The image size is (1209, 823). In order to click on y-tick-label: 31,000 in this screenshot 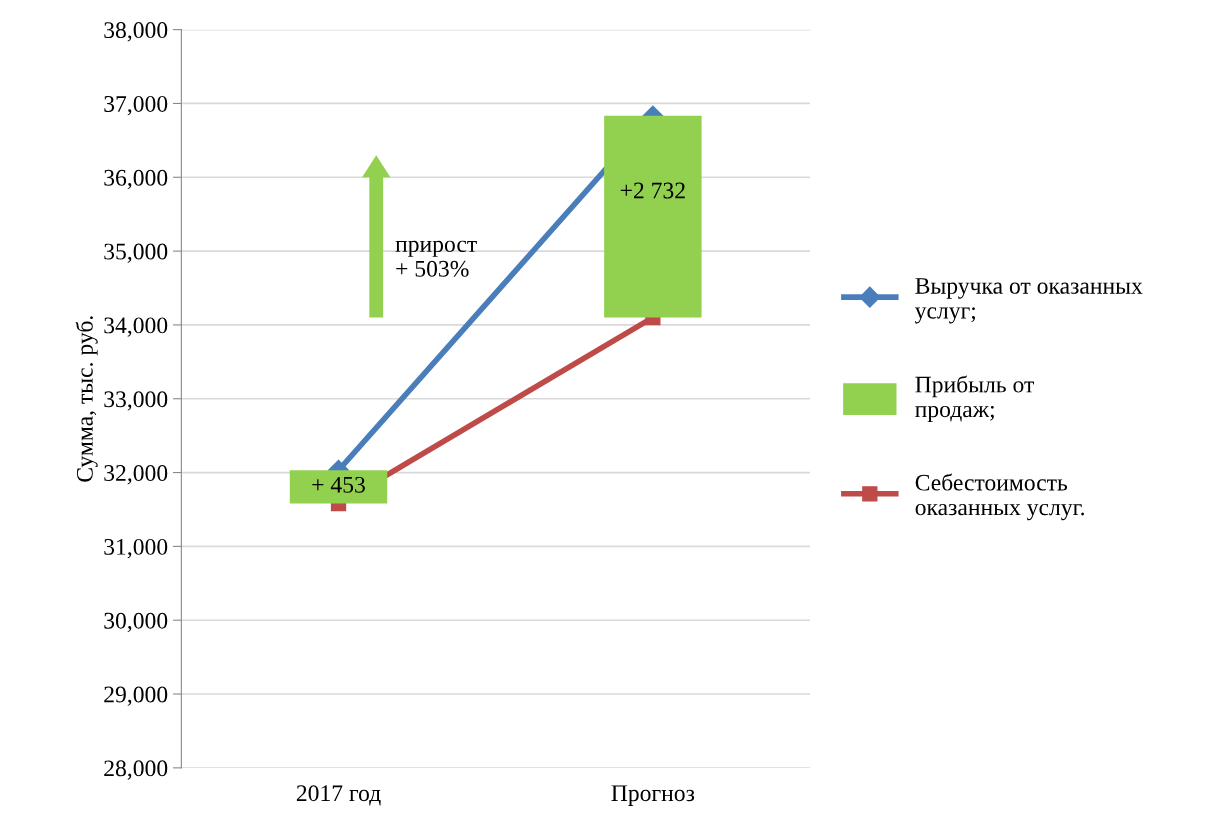, I will do `click(136, 548)`.